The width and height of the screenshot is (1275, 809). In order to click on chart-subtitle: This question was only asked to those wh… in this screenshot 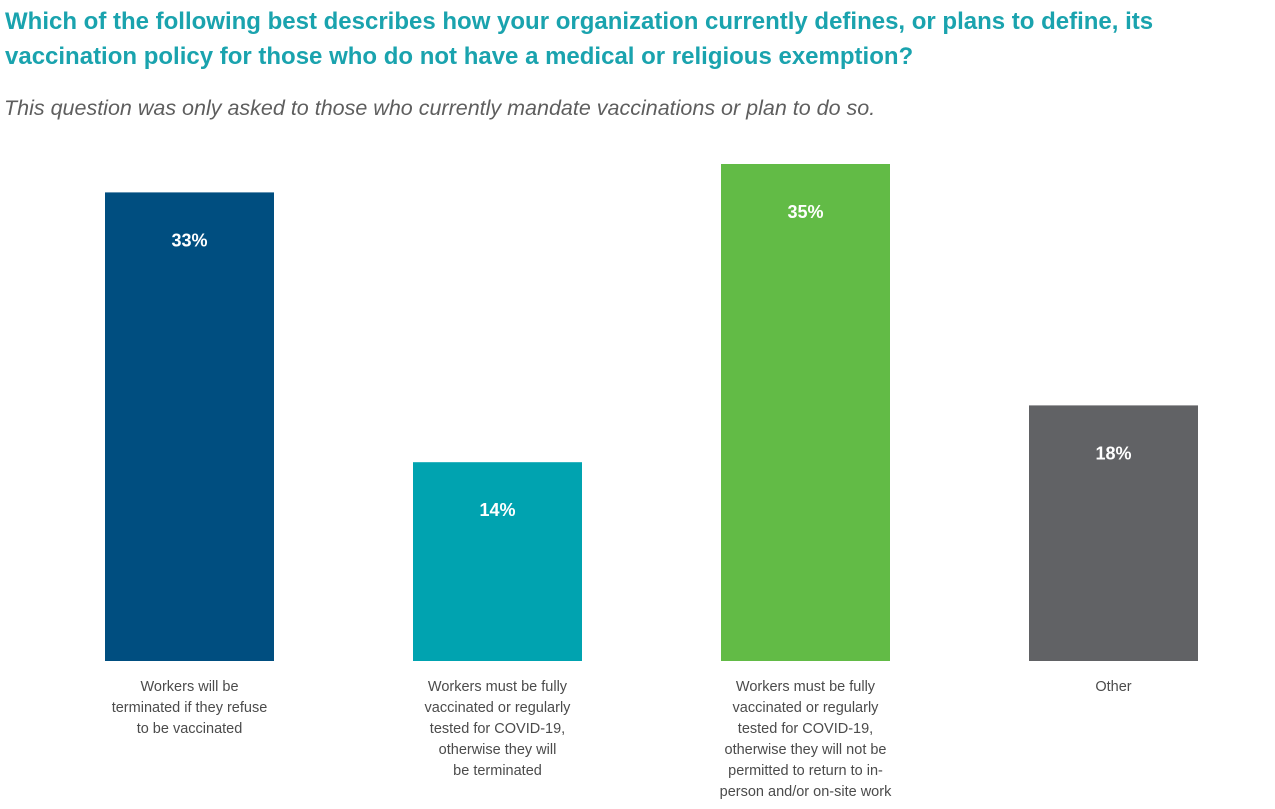, I will do `click(440, 108)`.